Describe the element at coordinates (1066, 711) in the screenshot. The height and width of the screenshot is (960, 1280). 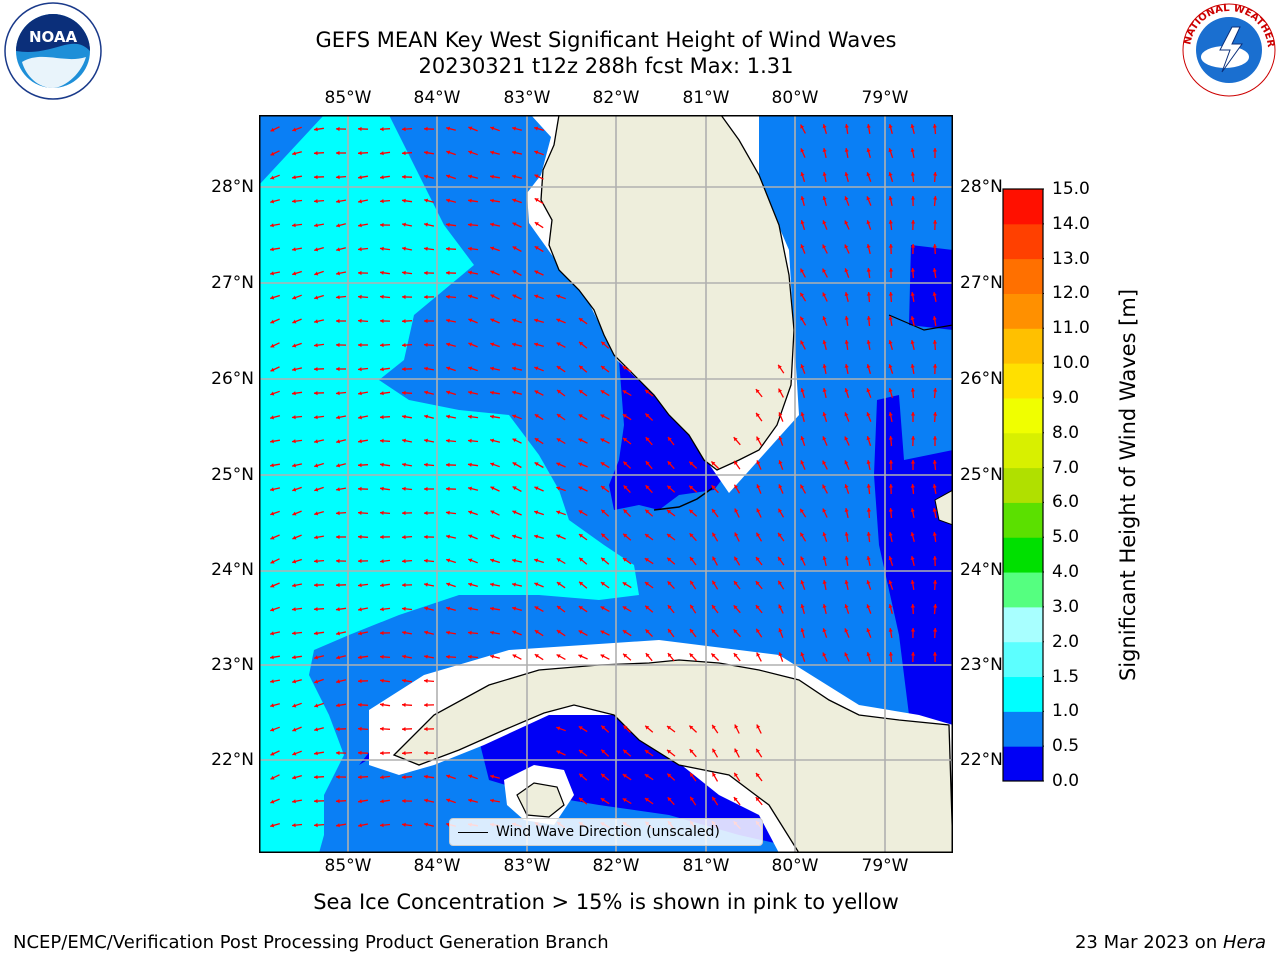
I see `colorbar-tick: 1.0` at that location.